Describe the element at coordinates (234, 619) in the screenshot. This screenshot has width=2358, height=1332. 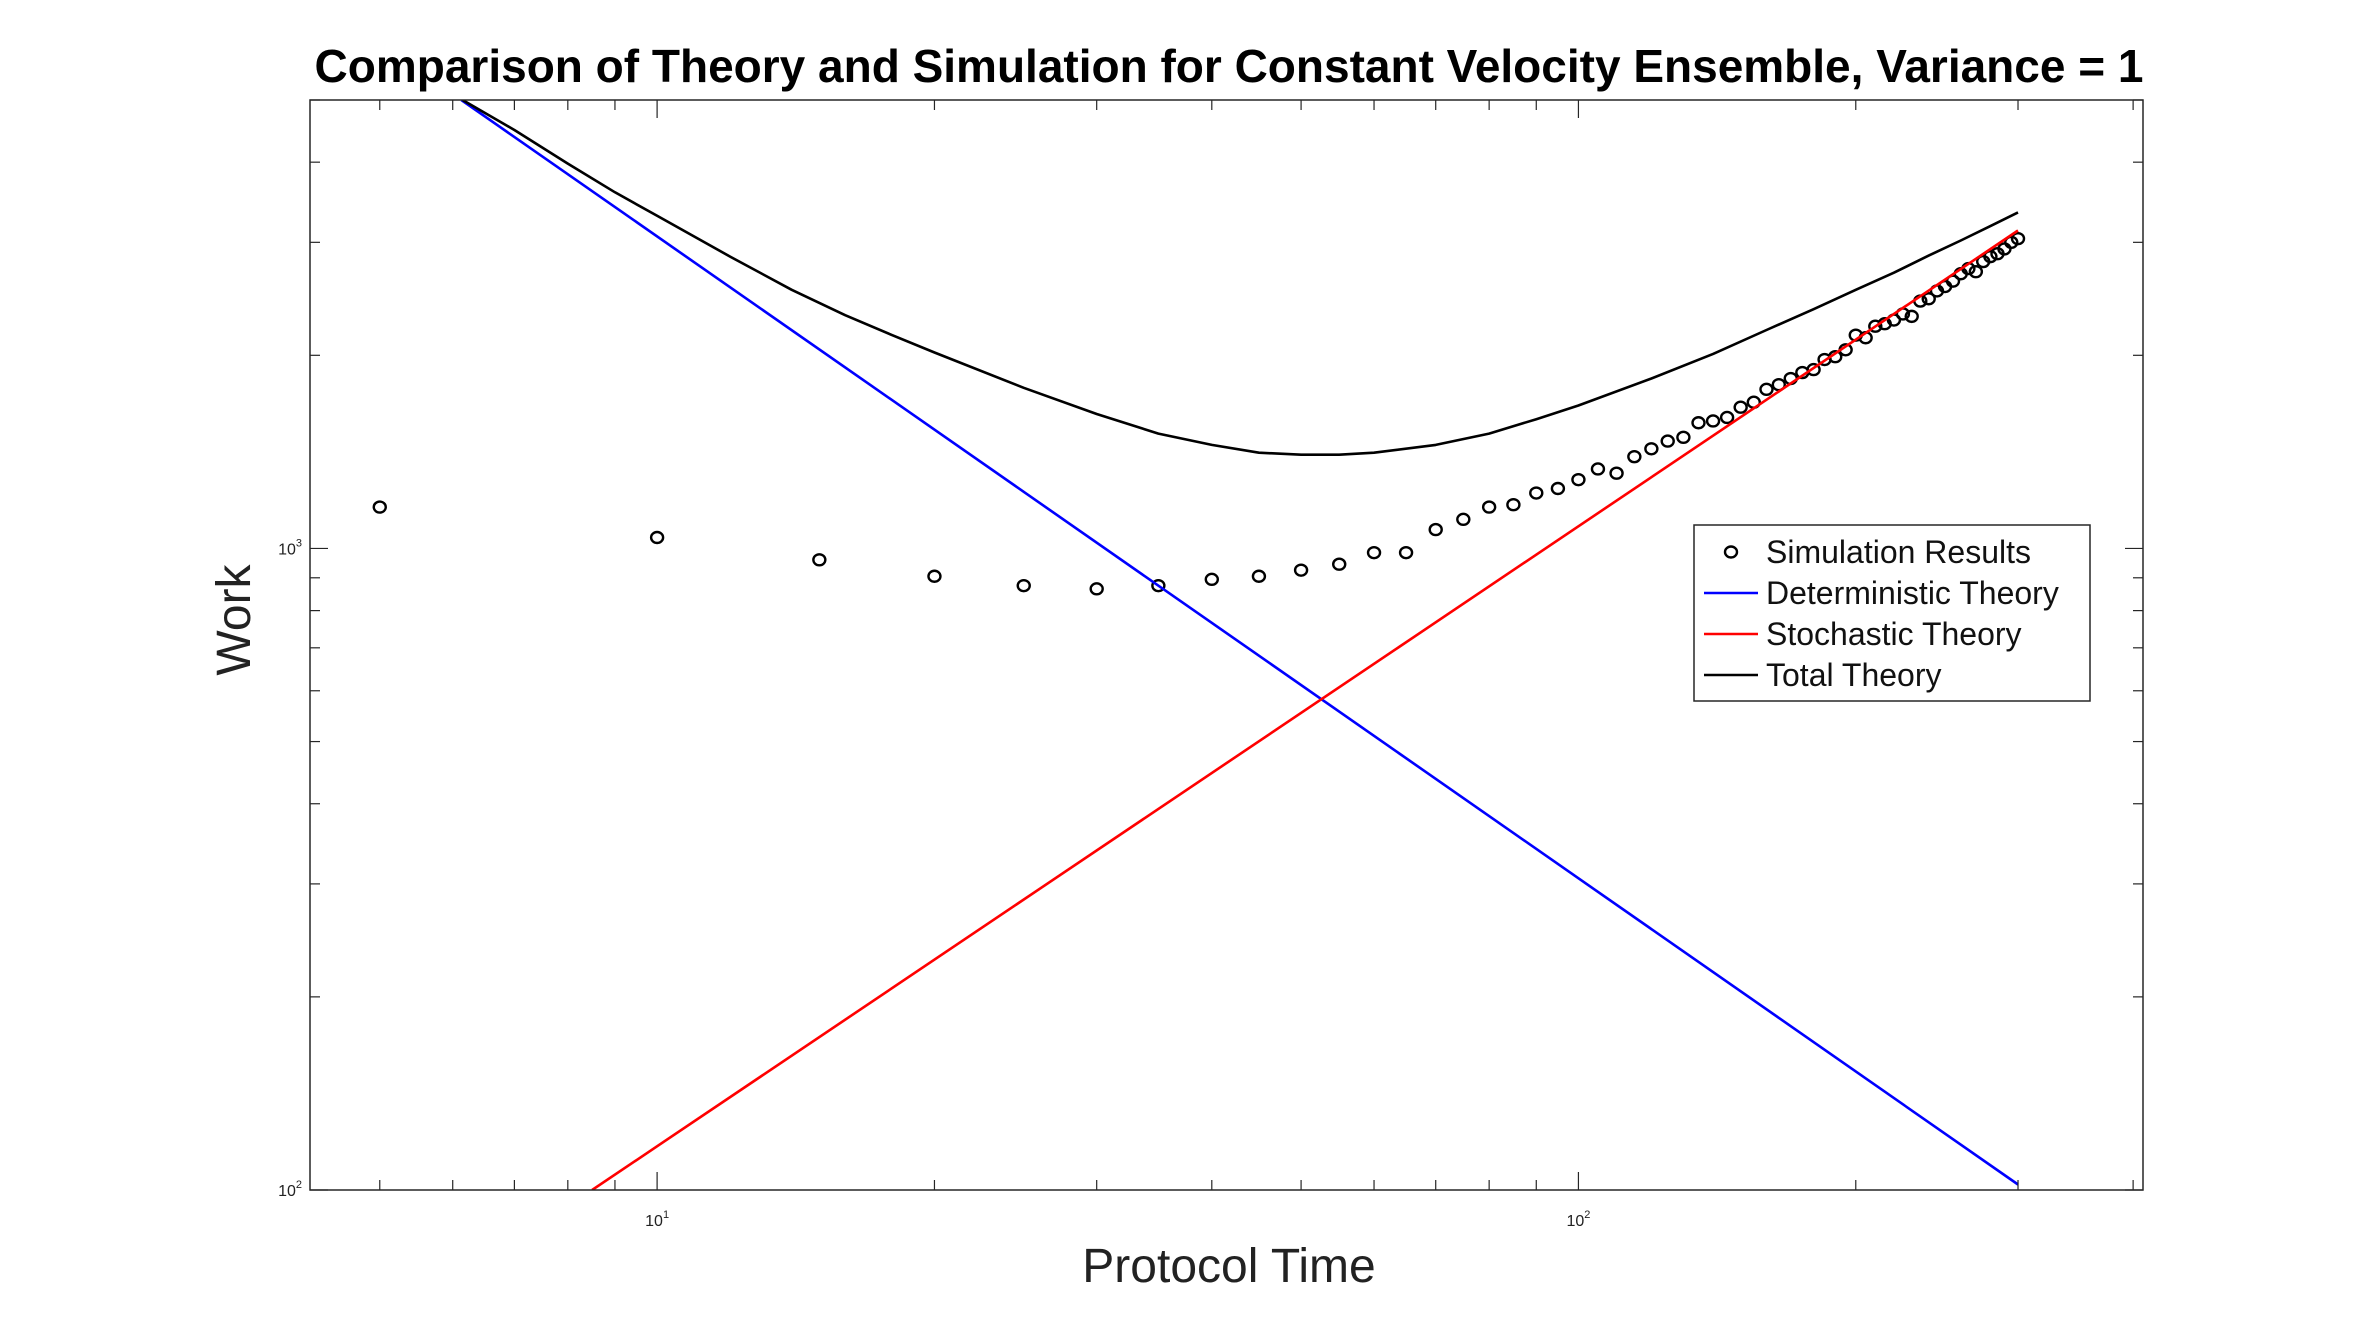
I see `y-axis-label: Work` at that location.